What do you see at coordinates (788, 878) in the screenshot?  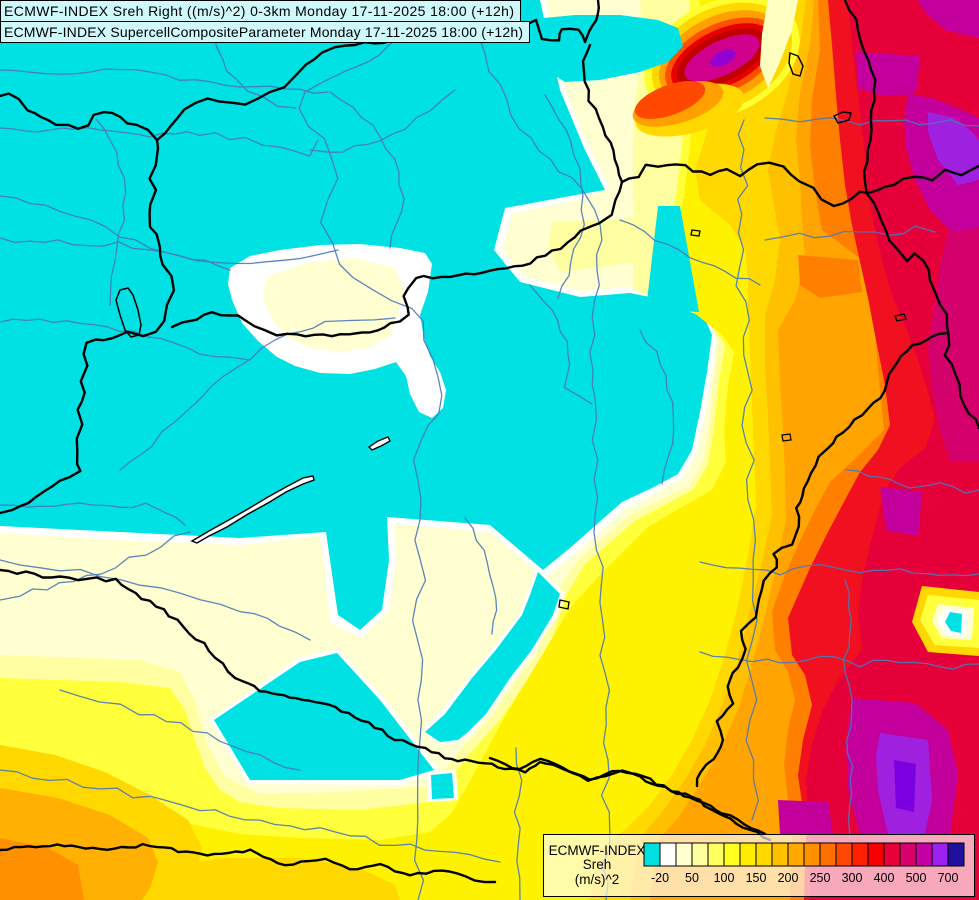 I see `svg-text: 200` at bounding box center [788, 878].